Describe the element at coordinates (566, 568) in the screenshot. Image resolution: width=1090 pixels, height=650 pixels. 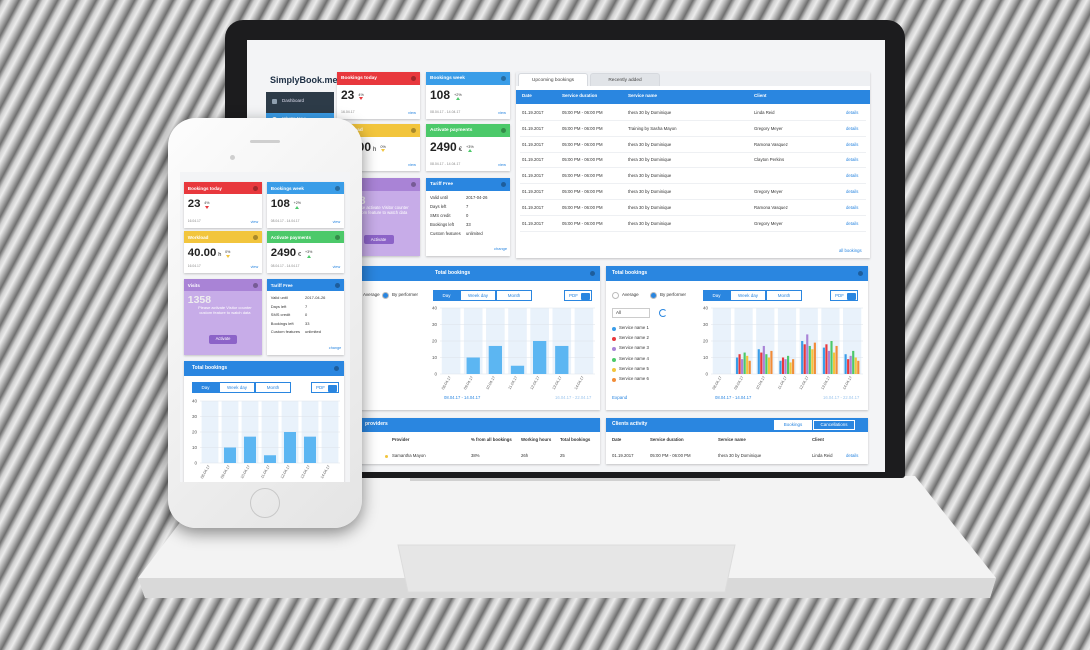
I see `touchpad` at that location.